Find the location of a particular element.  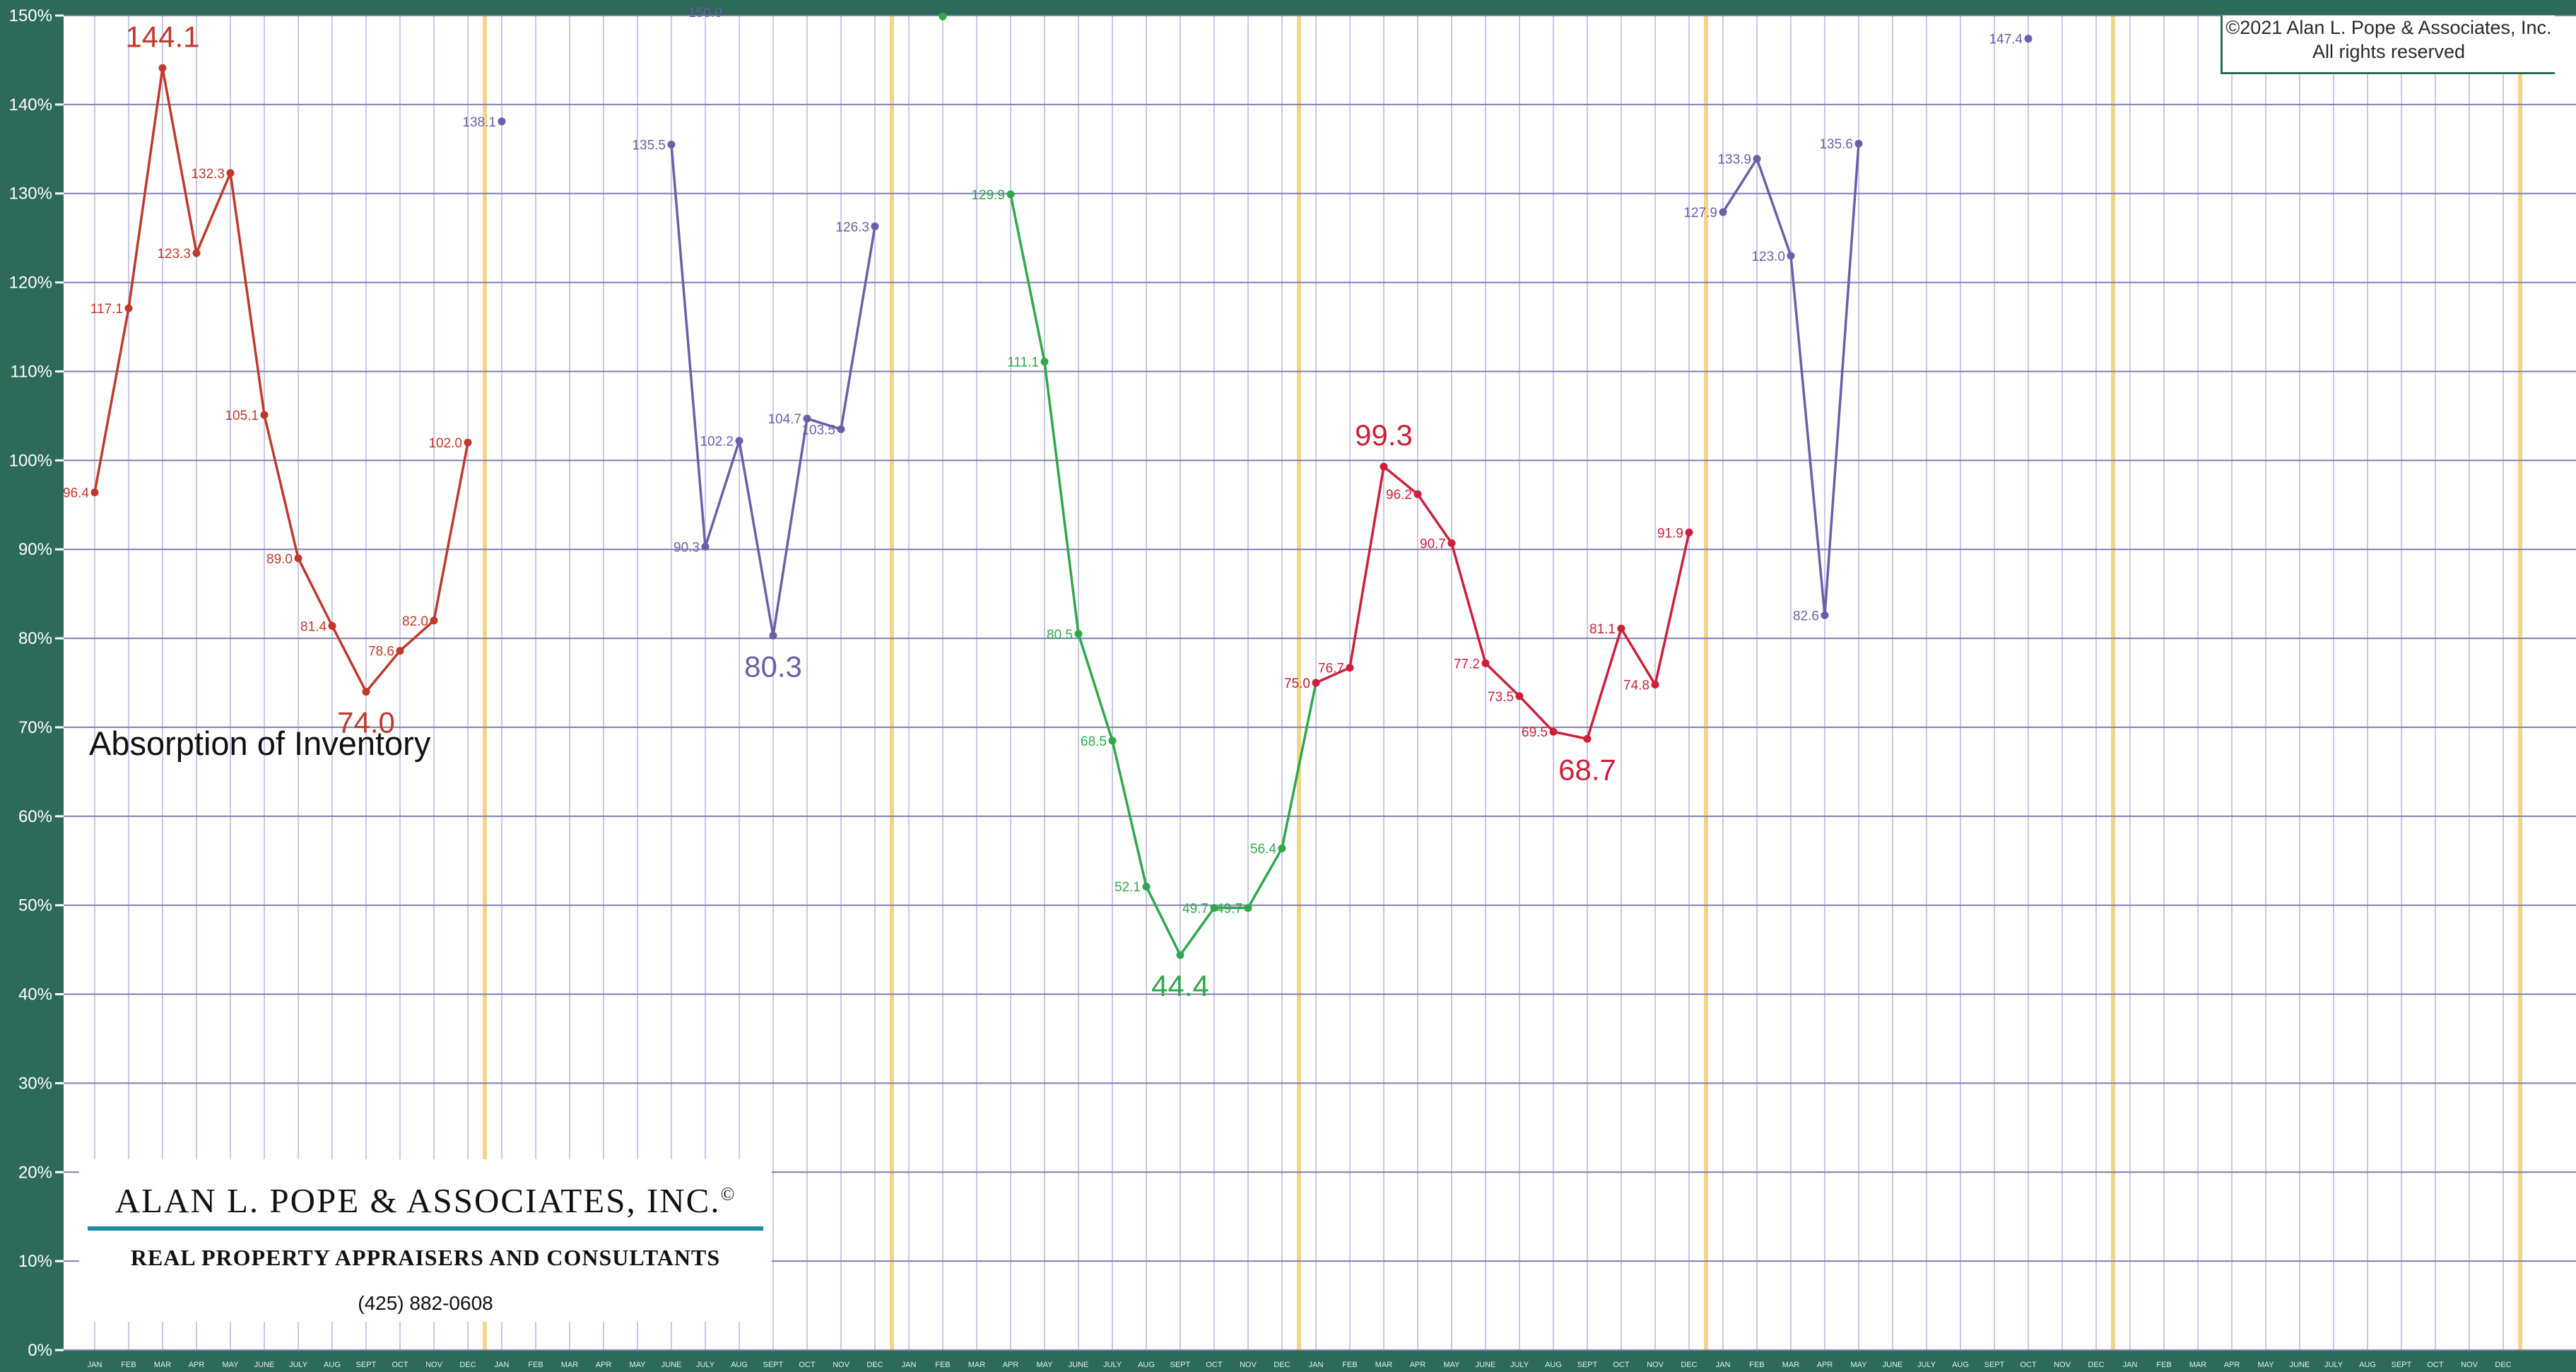

data-label: 49.7 is located at coordinates (1229, 908).